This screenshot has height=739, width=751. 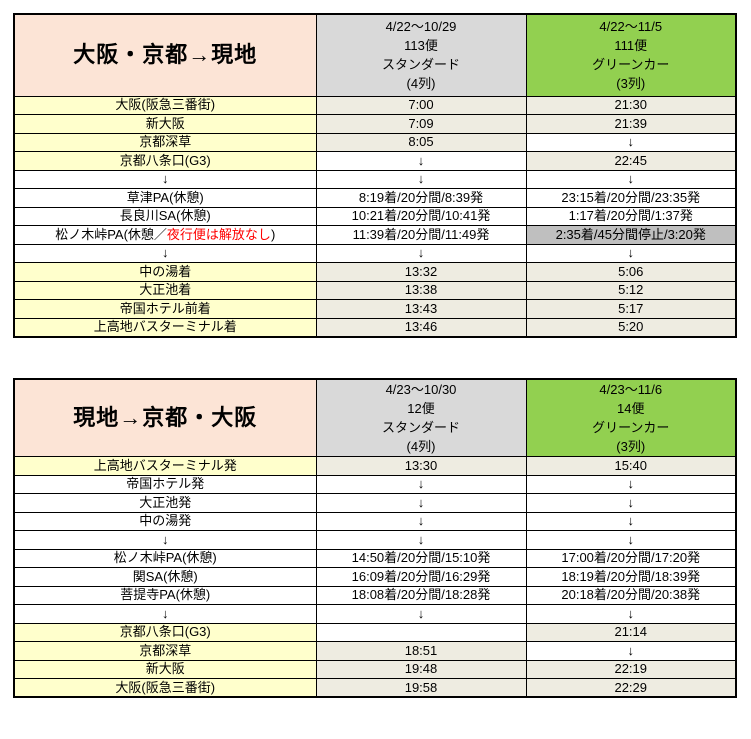 I want to click on stop-name-cell: 帝国ホテル発, so click(x=165, y=484).